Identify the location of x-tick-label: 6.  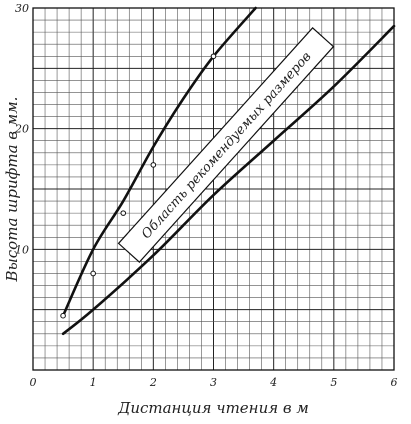
(394, 382).